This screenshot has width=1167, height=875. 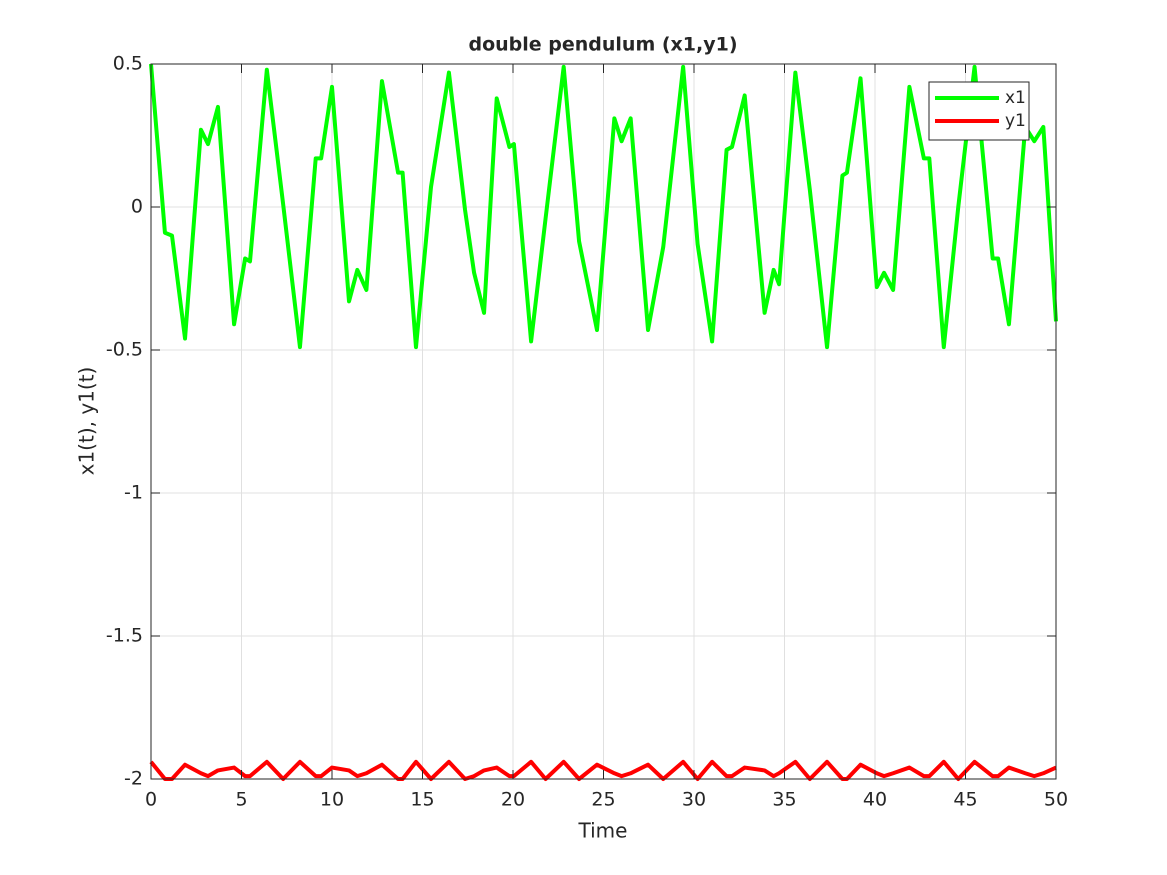 I want to click on series-line, so click(x=603, y=770).